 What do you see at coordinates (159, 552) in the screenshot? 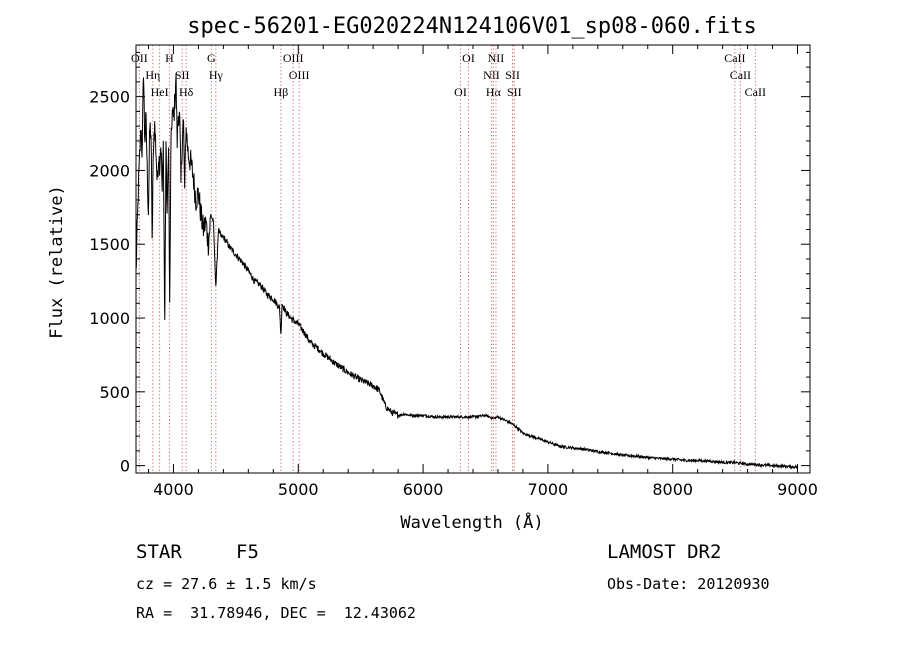
I see `object-class: STAR` at bounding box center [159, 552].